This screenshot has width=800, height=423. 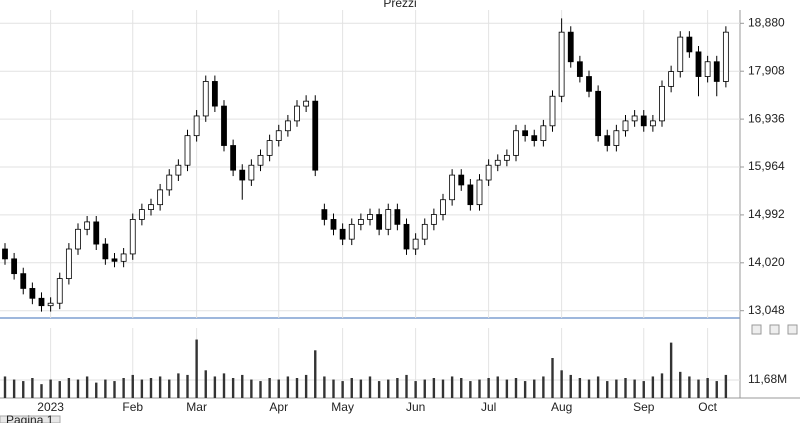 What do you see at coordinates (50, 407) in the screenshot?
I see `x-tick-label: 2023` at bounding box center [50, 407].